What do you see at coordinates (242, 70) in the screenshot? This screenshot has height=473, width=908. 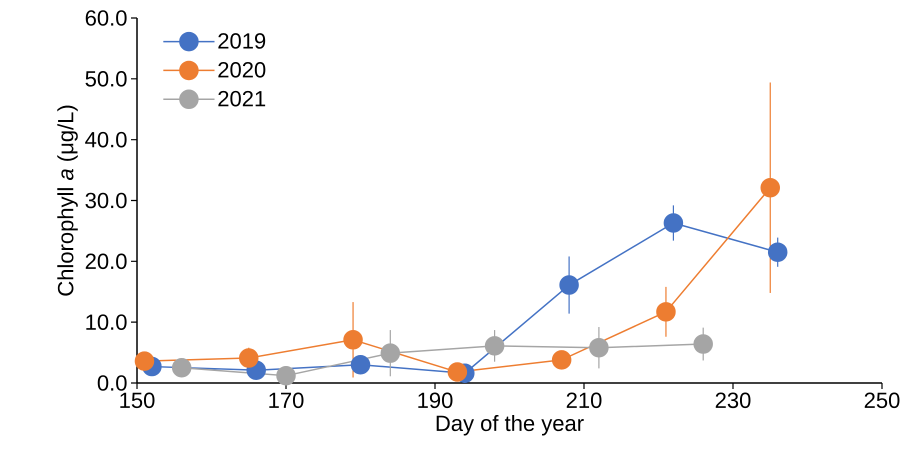 I see `legend-label: 2020` at bounding box center [242, 70].